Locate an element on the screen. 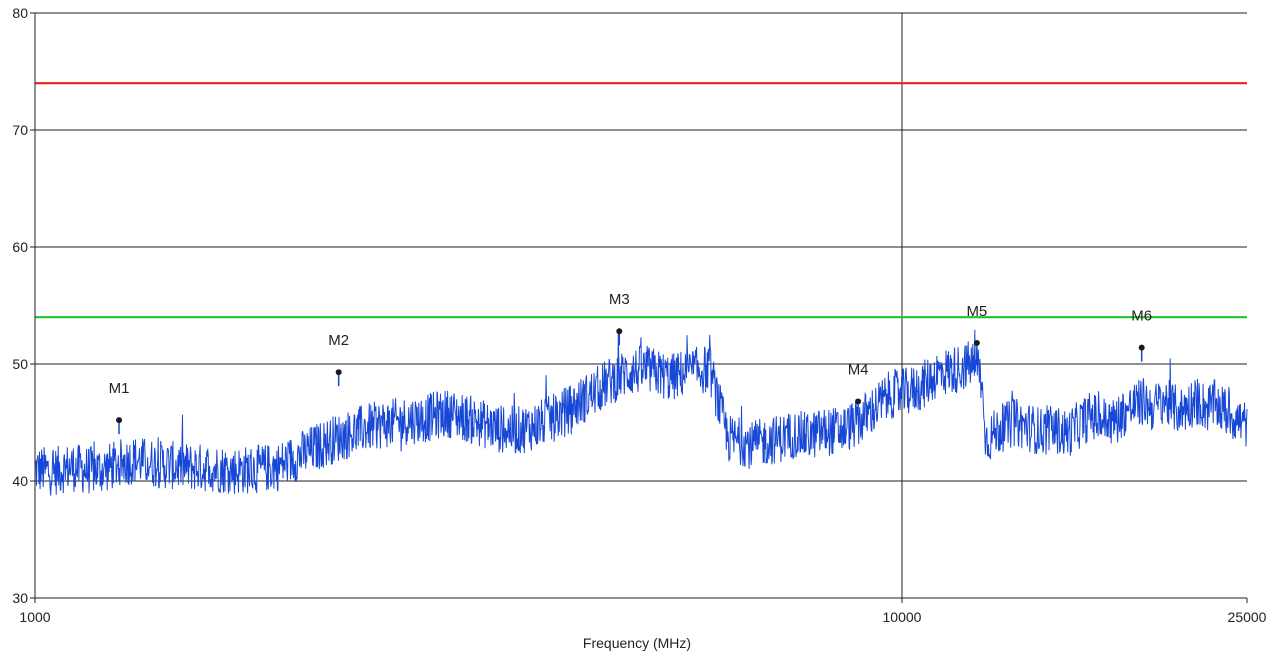 Image resolution: width=1275 pixels, height=664 pixels. marker-label: M5 is located at coordinates (976, 311).